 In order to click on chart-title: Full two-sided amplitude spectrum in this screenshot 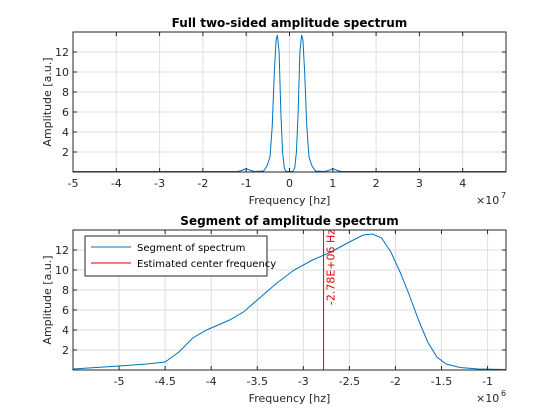, I will do `click(290, 23)`.